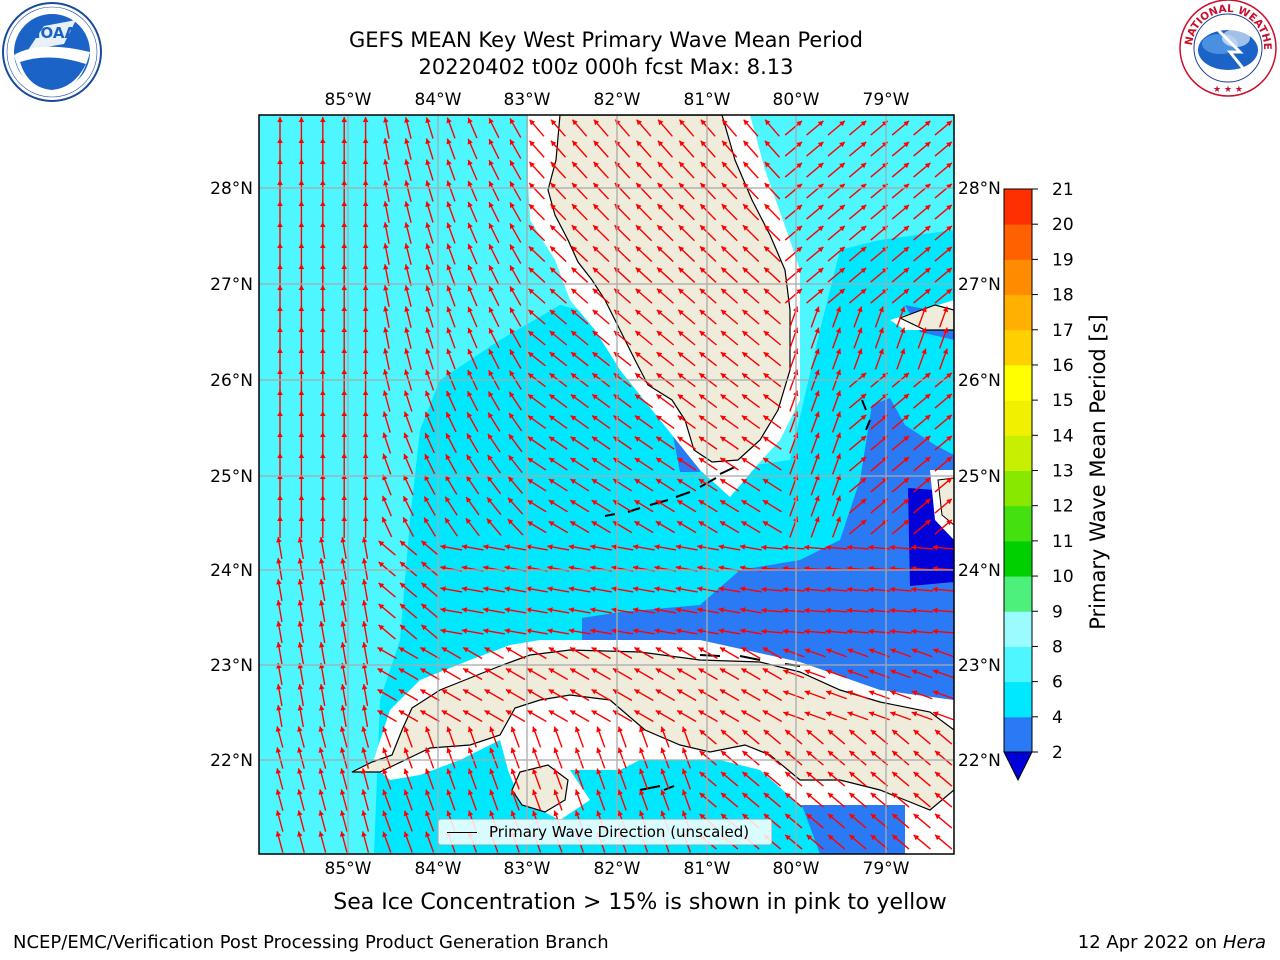 The image size is (1280, 960). I want to click on lat-label-left: 22°N, so click(231, 761).